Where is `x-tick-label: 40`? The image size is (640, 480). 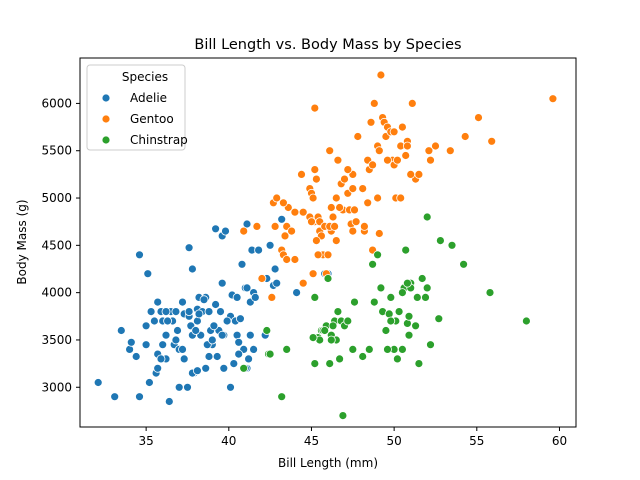 x-tick-label: 40 is located at coordinates (228, 441).